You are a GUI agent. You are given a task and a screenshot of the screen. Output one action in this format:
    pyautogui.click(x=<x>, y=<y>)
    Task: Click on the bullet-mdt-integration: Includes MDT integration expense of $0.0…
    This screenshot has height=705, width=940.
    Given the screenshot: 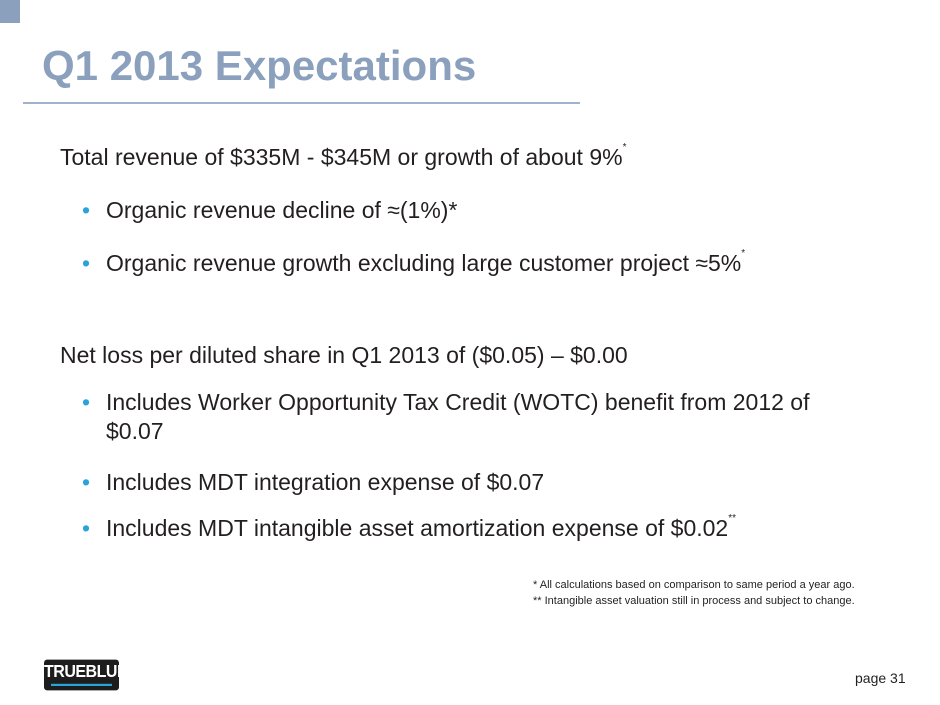 What is the action you would take?
    pyautogui.click(x=325, y=482)
    